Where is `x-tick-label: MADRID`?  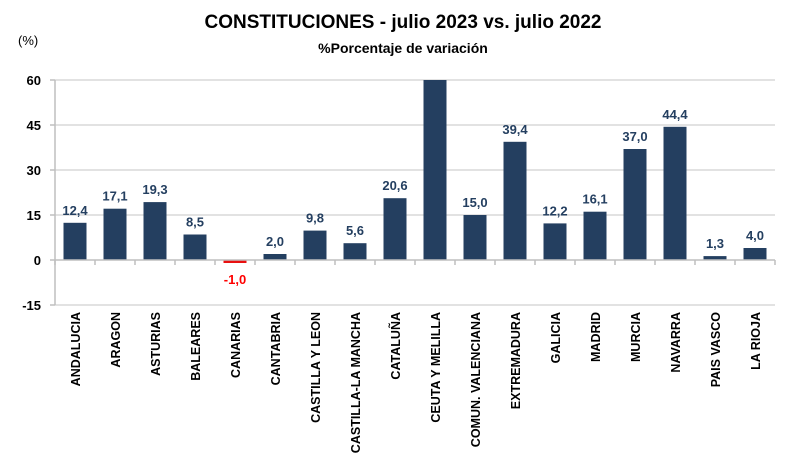 x-tick-label: MADRID is located at coordinates (596, 337).